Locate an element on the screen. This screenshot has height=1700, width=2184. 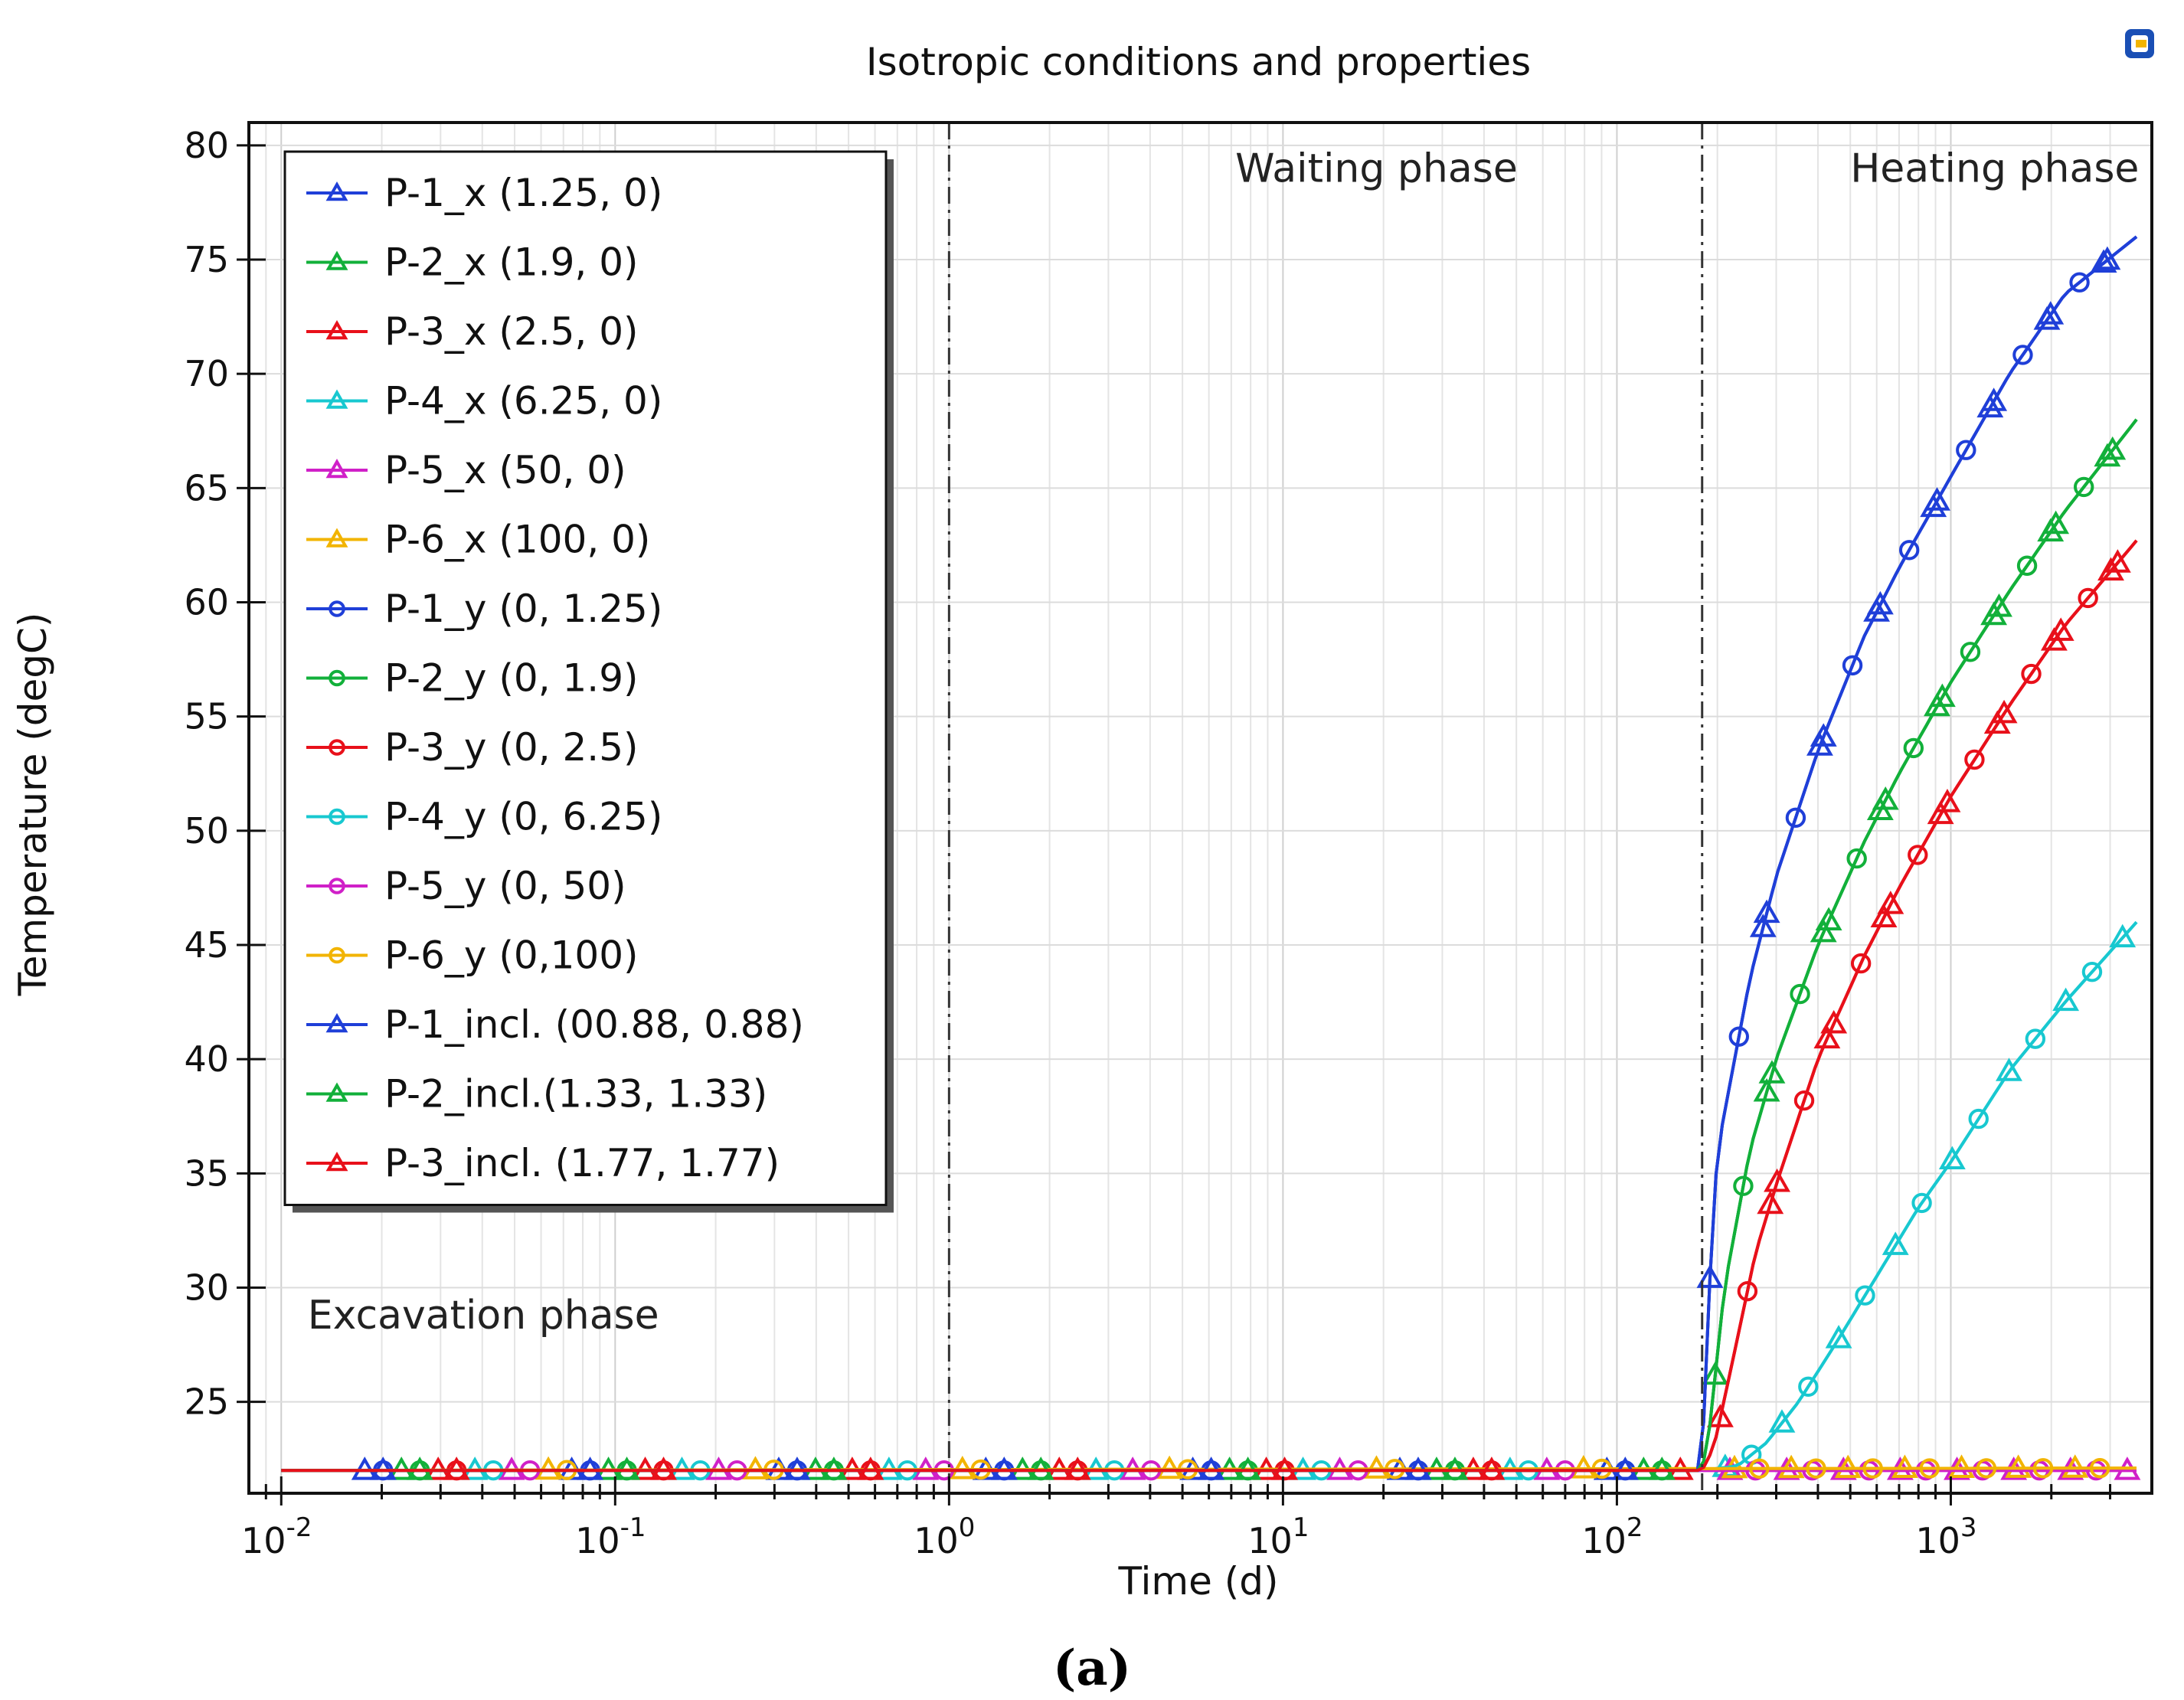
y-axis-title: Temperature (degC) is located at coordinates (33, 805).